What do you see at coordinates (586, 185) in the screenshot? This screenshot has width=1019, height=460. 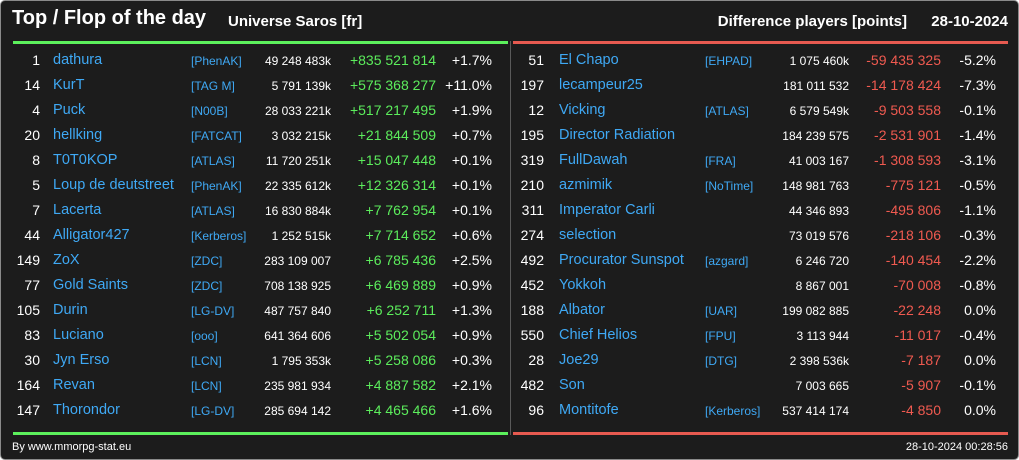 I see `player-link: azmimik` at bounding box center [586, 185].